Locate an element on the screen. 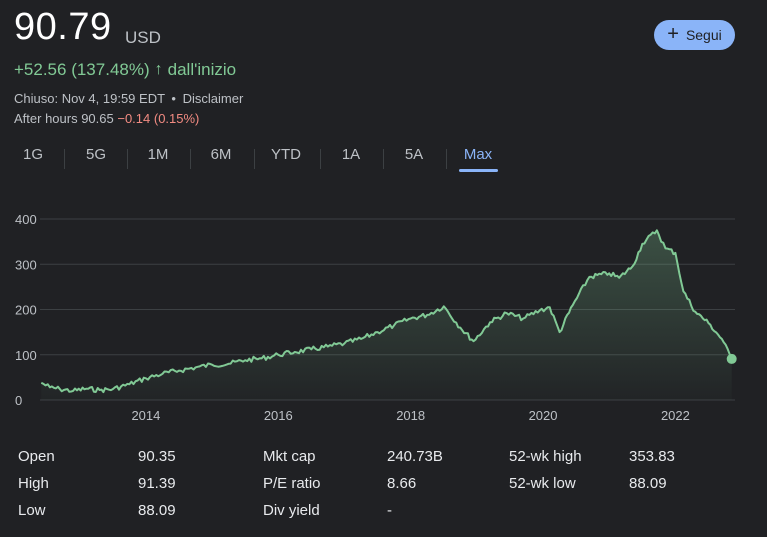 This screenshot has width=767, height=537. after-hours-change: −0.14 (0.15%) is located at coordinates (158, 118).